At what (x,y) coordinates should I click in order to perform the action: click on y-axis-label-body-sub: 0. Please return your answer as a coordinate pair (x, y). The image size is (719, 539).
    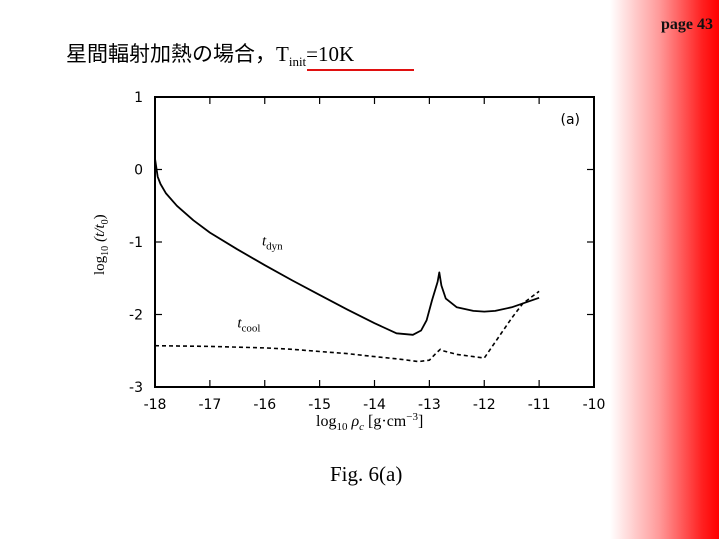
    Looking at the image, I should click on (105, 221).